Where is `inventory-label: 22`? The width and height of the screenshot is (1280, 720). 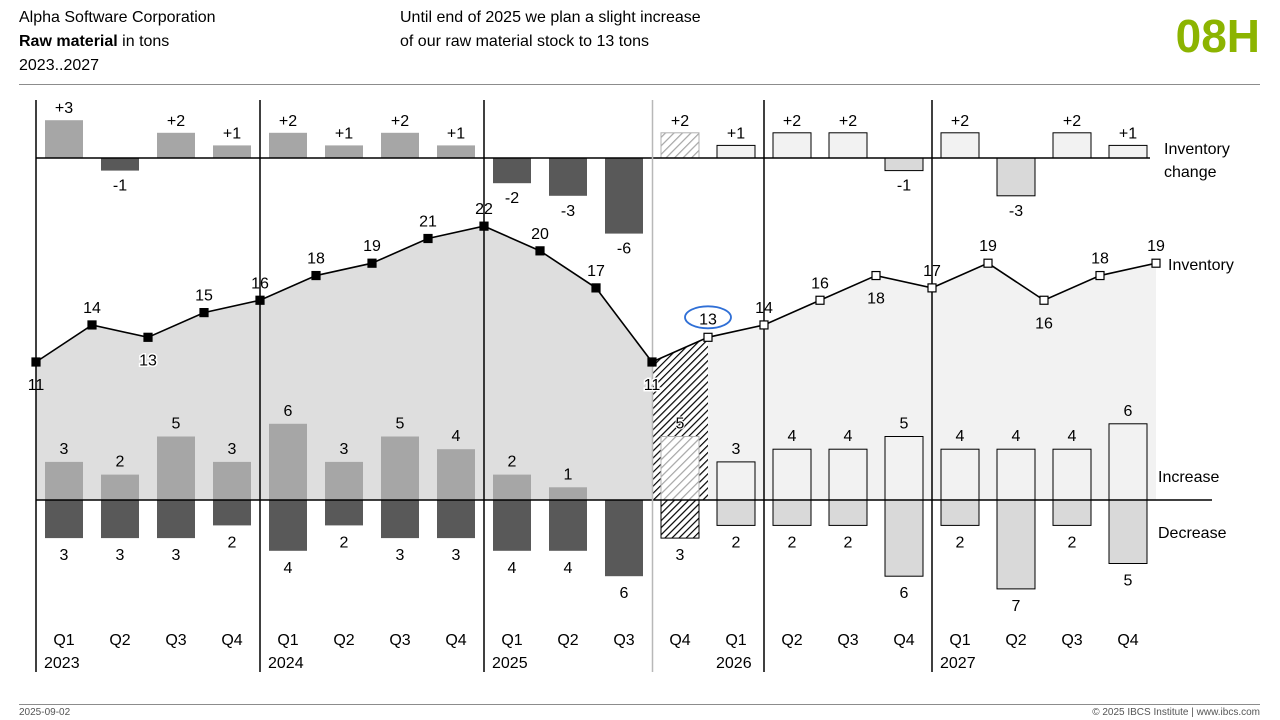
inventory-label: 22 is located at coordinates (484, 209).